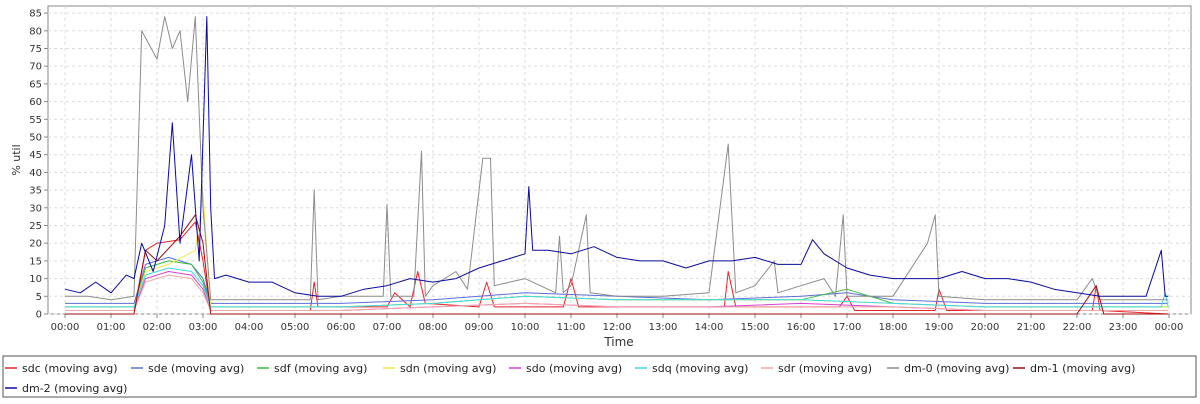 This screenshot has height=404, width=1200. Describe the element at coordinates (35, 208) in the screenshot. I see `y-tick-label: 30` at that location.